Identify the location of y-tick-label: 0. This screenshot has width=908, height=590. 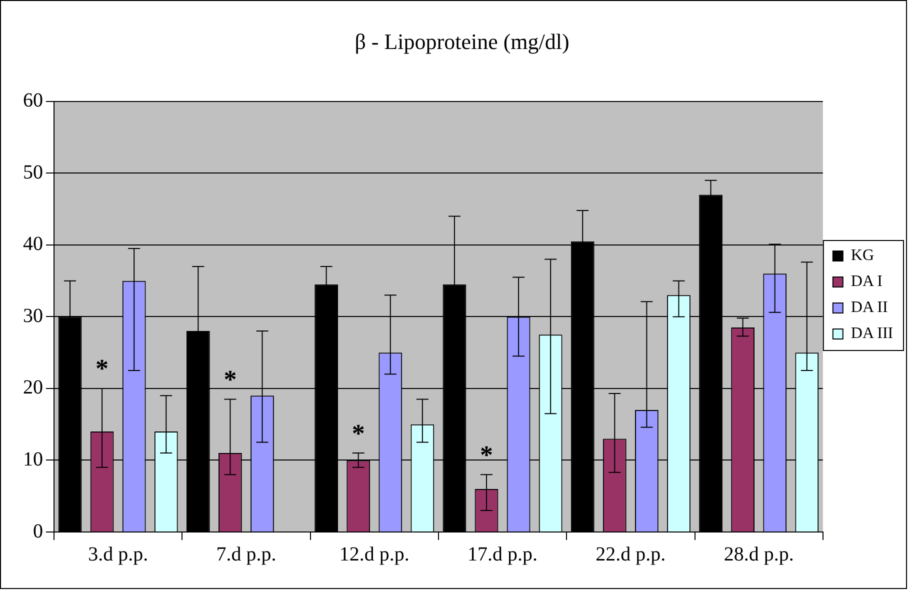
(38, 531).